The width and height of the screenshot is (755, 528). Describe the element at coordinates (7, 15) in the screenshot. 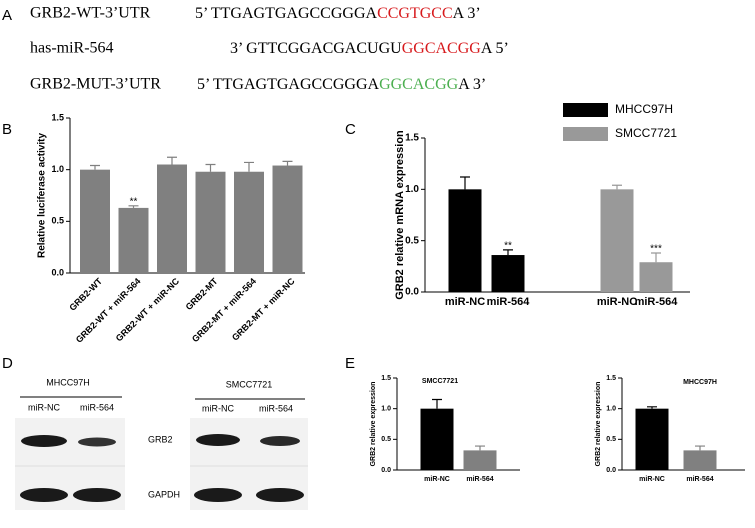

I see `panel-label: A` at that location.